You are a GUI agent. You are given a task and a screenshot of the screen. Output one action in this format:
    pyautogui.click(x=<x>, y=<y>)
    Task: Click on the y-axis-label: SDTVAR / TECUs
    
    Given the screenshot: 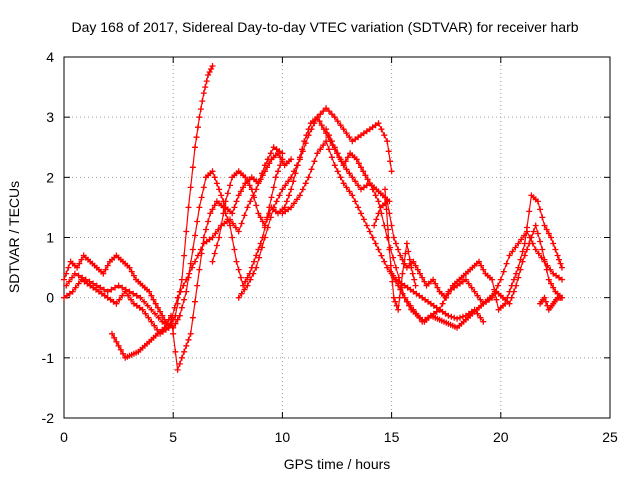 What is the action you would take?
    pyautogui.click(x=14, y=237)
    